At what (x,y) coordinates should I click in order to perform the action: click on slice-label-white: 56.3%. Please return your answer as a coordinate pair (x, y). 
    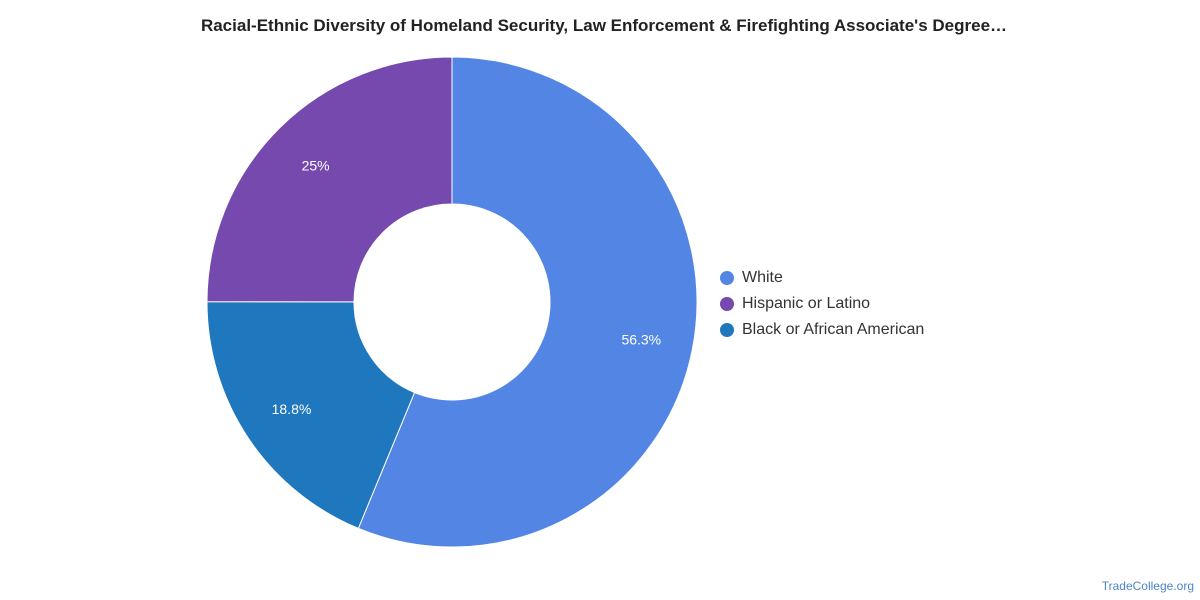
    Looking at the image, I should click on (641, 340).